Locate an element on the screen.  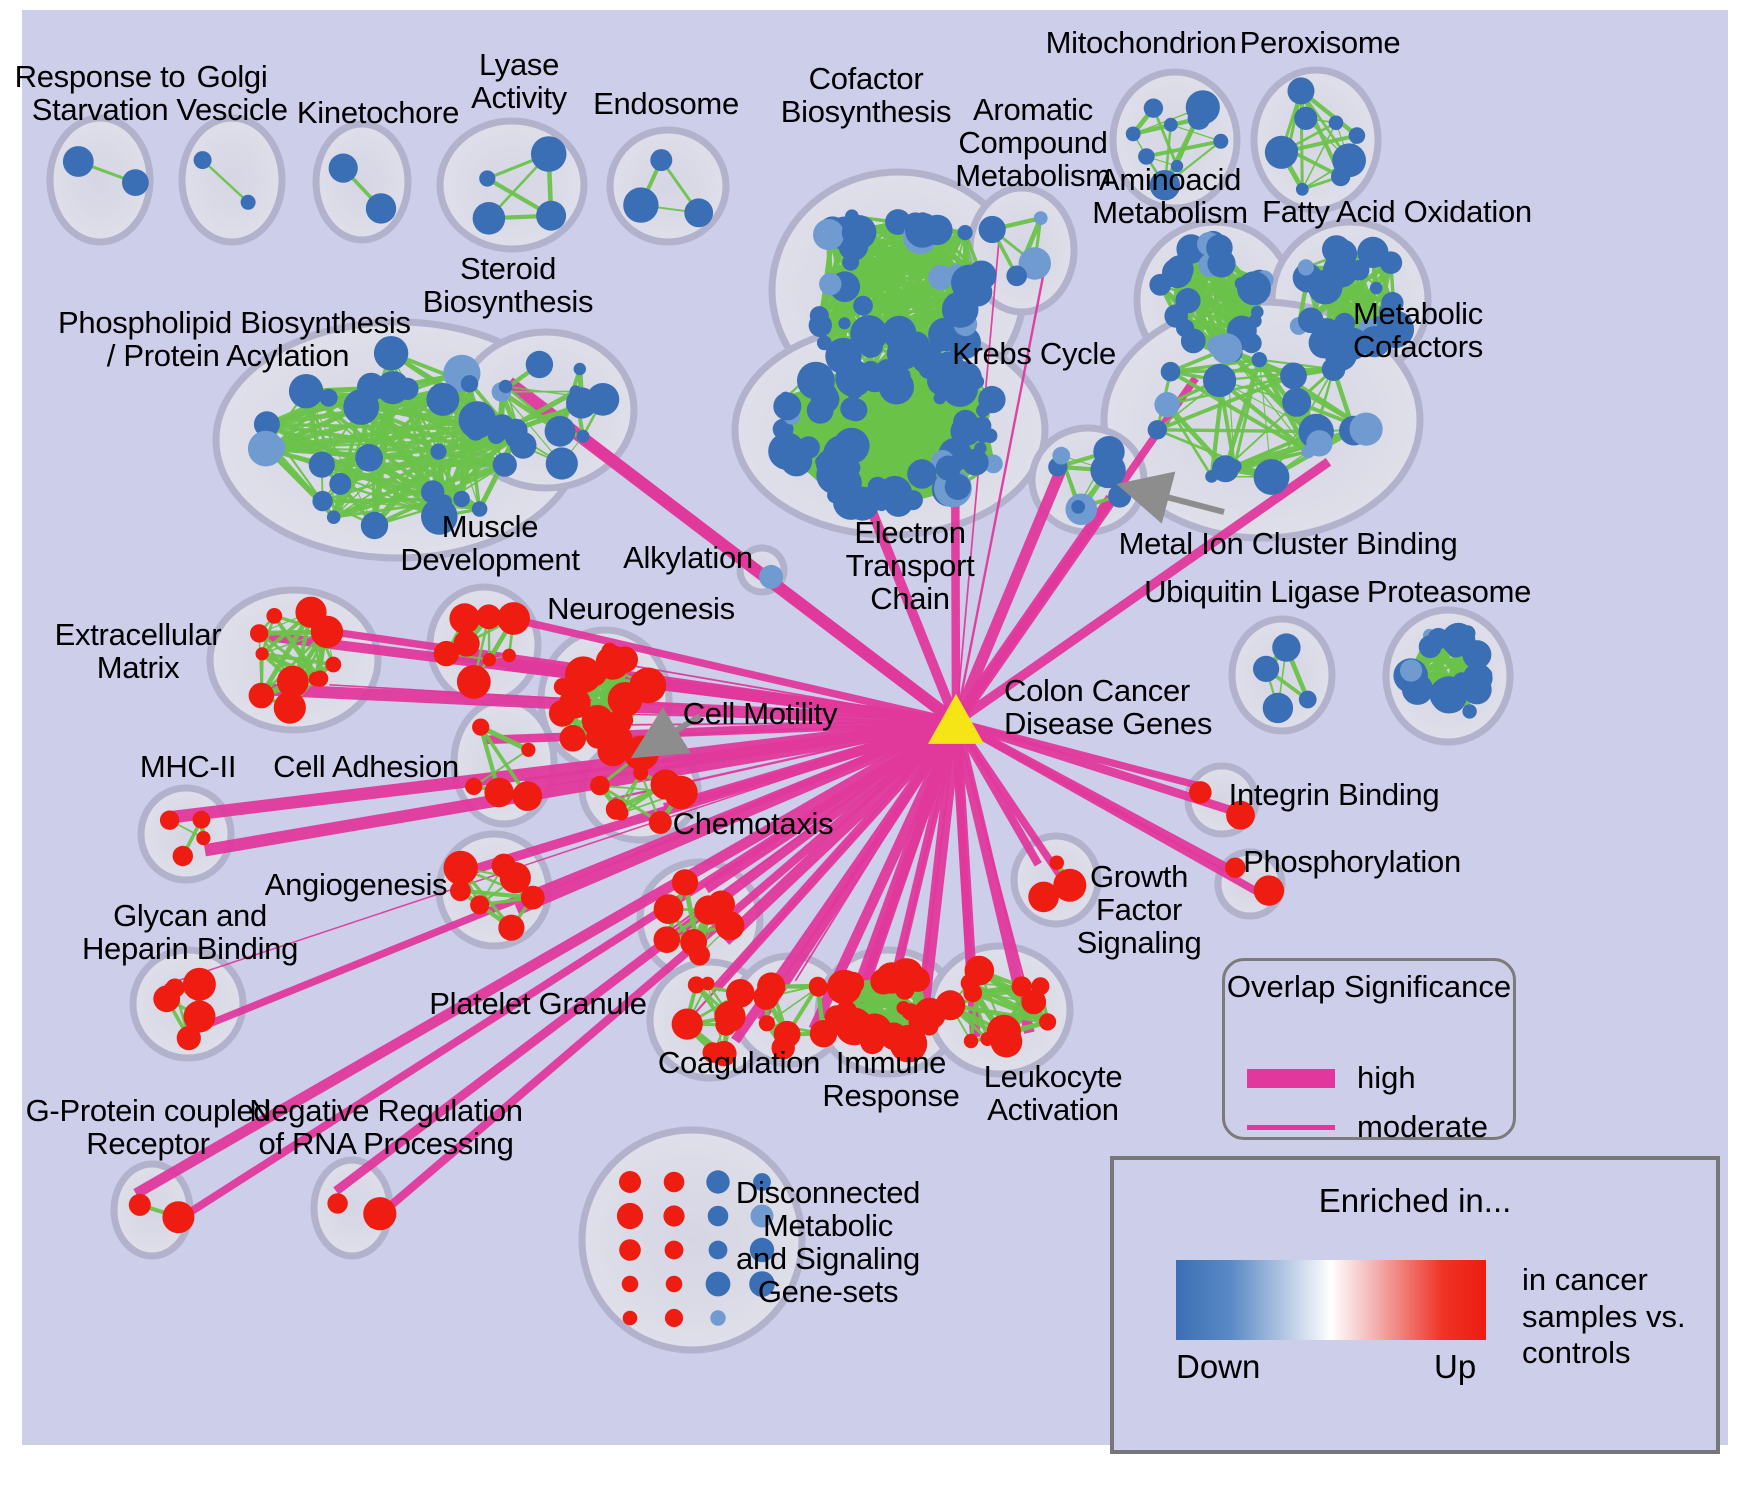
legend-gradient-low-label: Down is located at coordinates (1218, 1366).